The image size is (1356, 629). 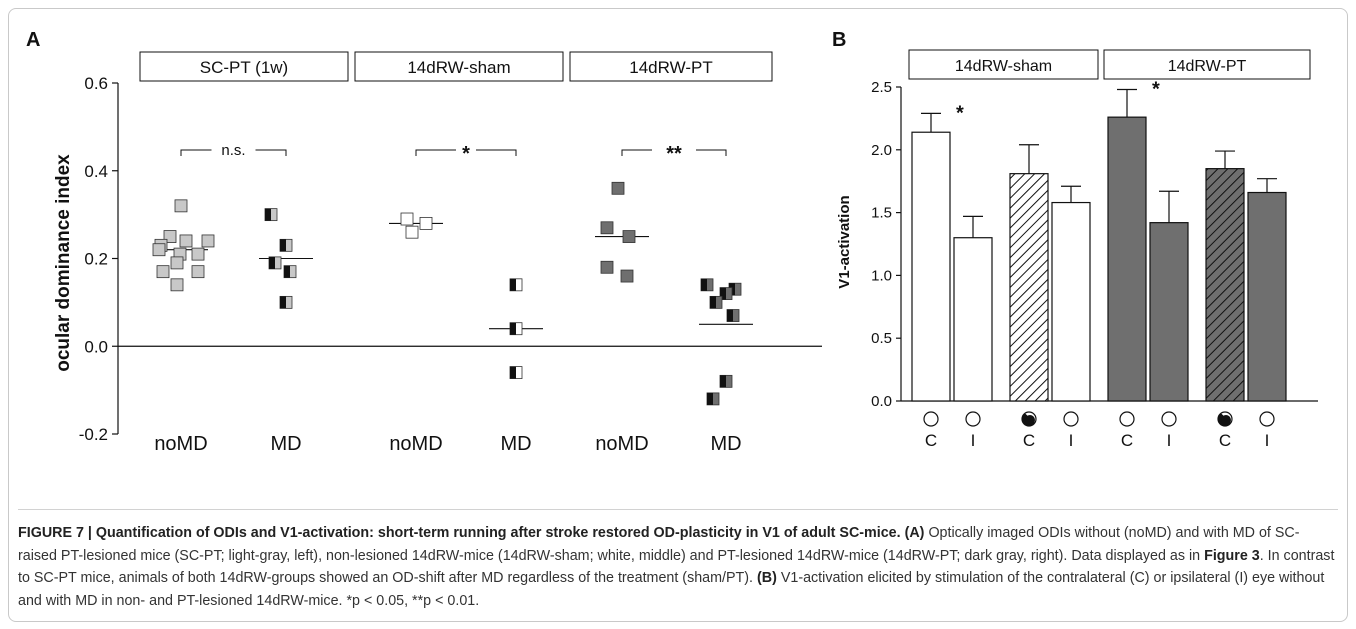 I want to click on group-header-label: SC-PT (1w), so click(x=244, y=67).